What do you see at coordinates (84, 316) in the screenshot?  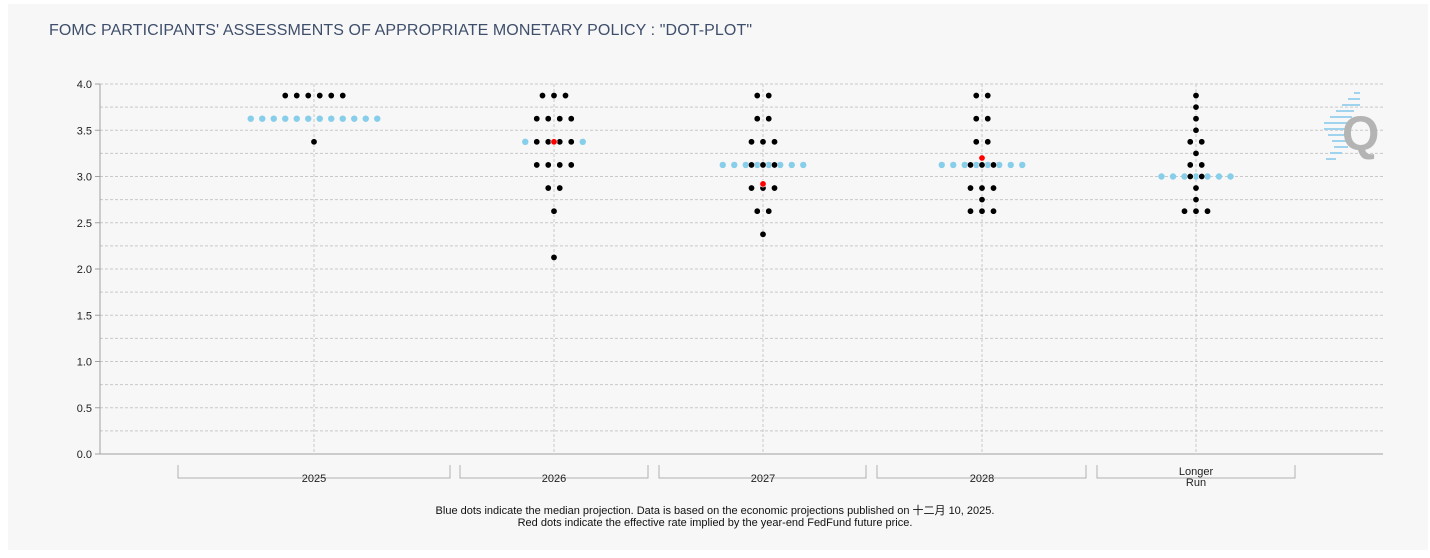 I see `y-tick-label: 1.5` at bounding box center [84, 316].